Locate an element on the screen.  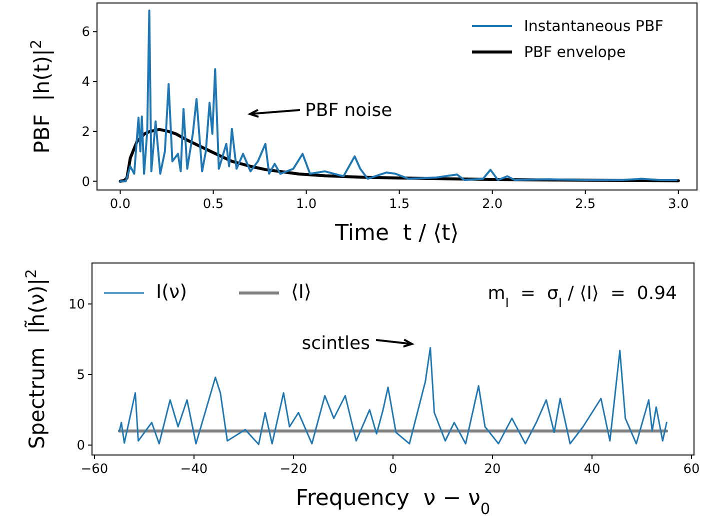
y-tick-label: 2 is located at coordinates (86, 132).